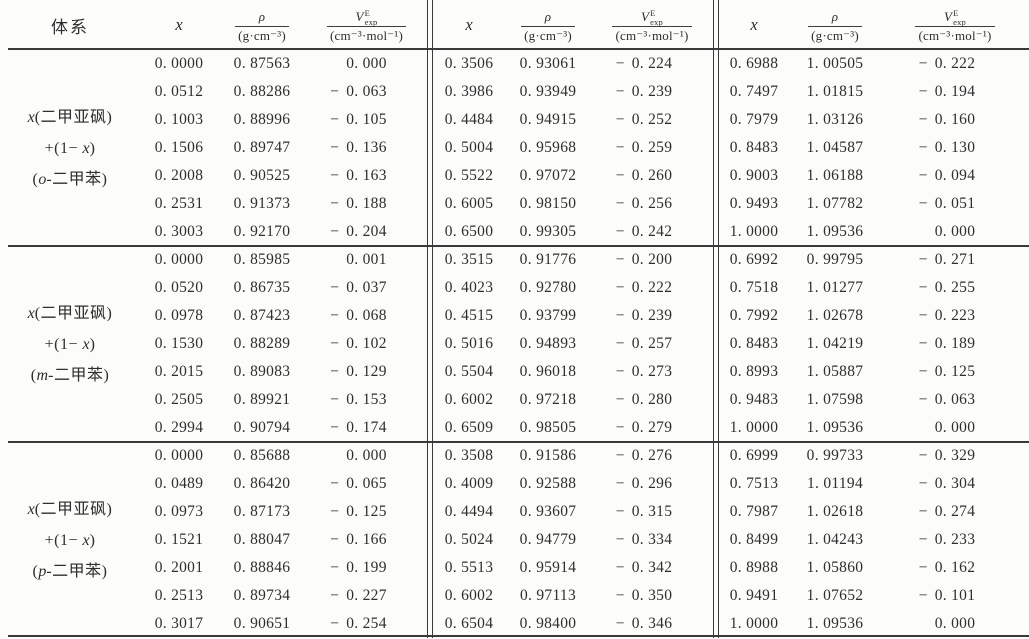 The image size is (1029, 639). I want to click on x-value: 0. 8483, so click(754, 343).